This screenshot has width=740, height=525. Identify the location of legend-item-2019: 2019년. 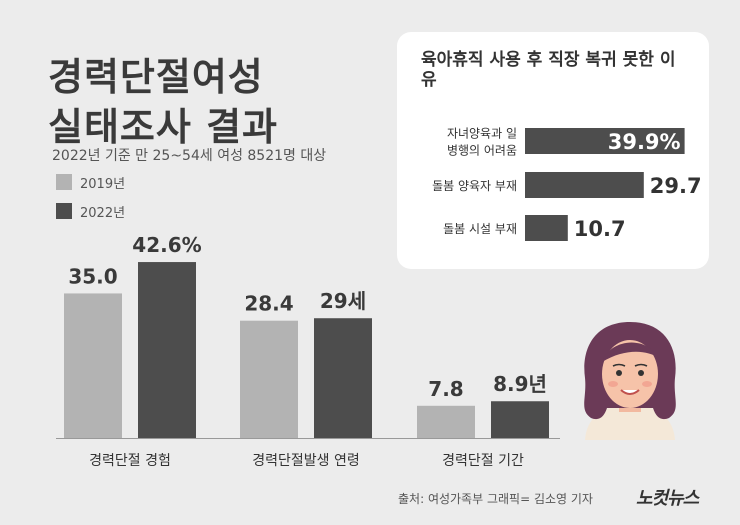
(90, 182).